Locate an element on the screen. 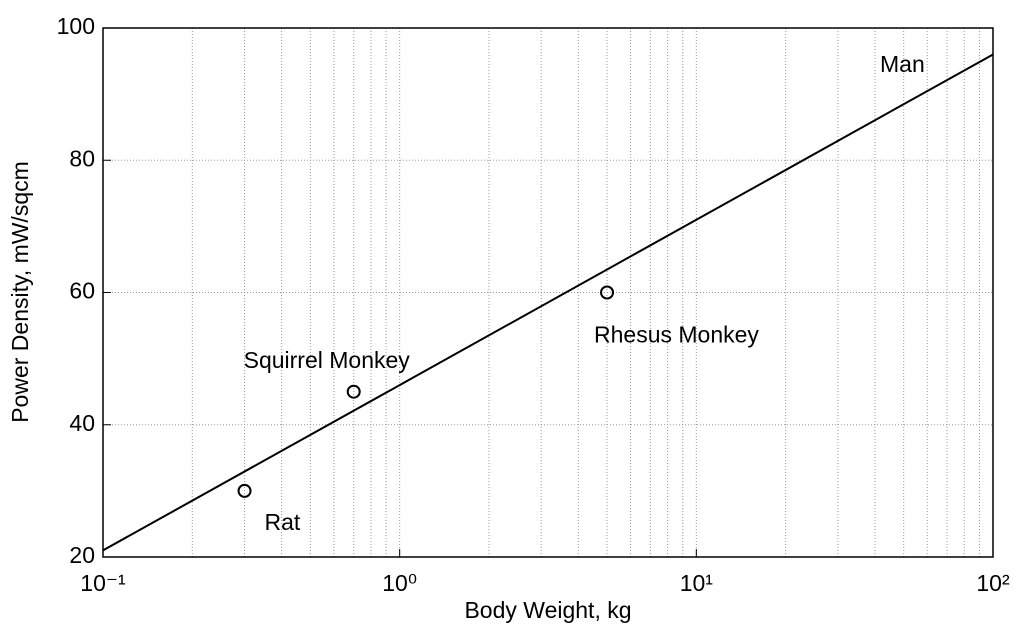 This screenshot has width=1021, height=628. y-tick-label: 40 is located at coordinates (82, 423).